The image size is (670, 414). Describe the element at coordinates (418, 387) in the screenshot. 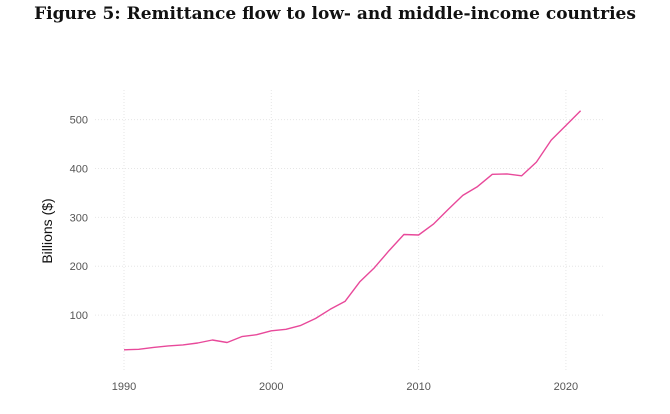

I see `x-tick-label: 2010` at that location.